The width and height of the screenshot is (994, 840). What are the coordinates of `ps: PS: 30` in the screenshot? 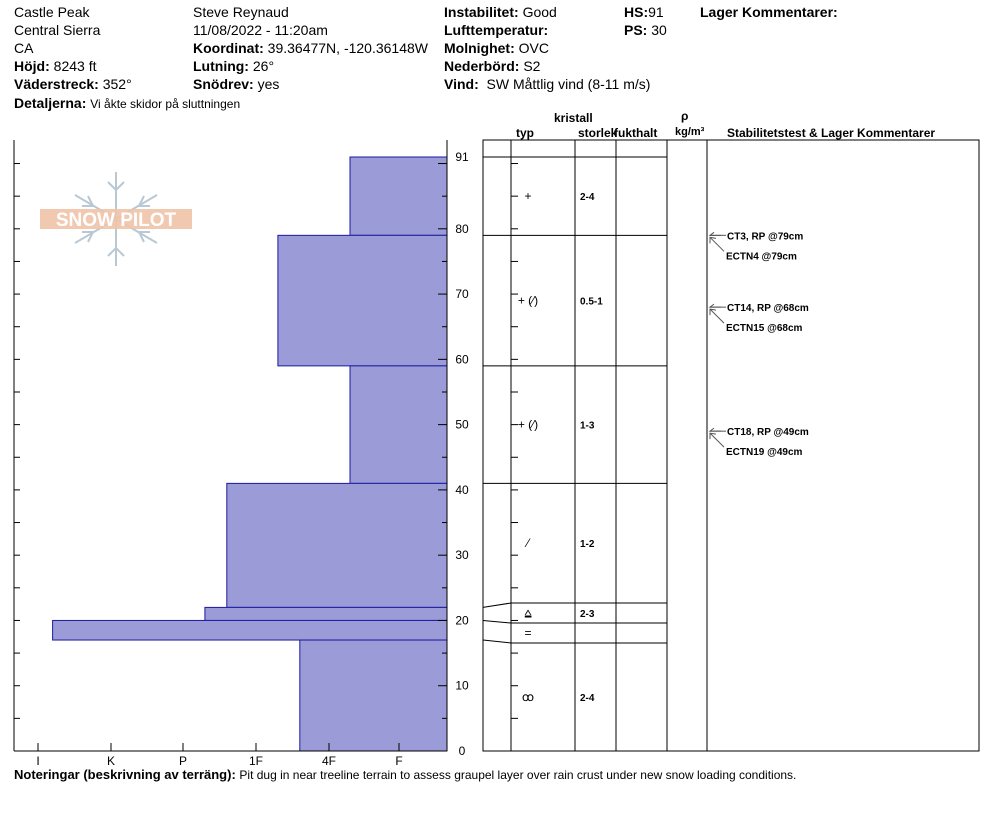 It's located at (645, 30).